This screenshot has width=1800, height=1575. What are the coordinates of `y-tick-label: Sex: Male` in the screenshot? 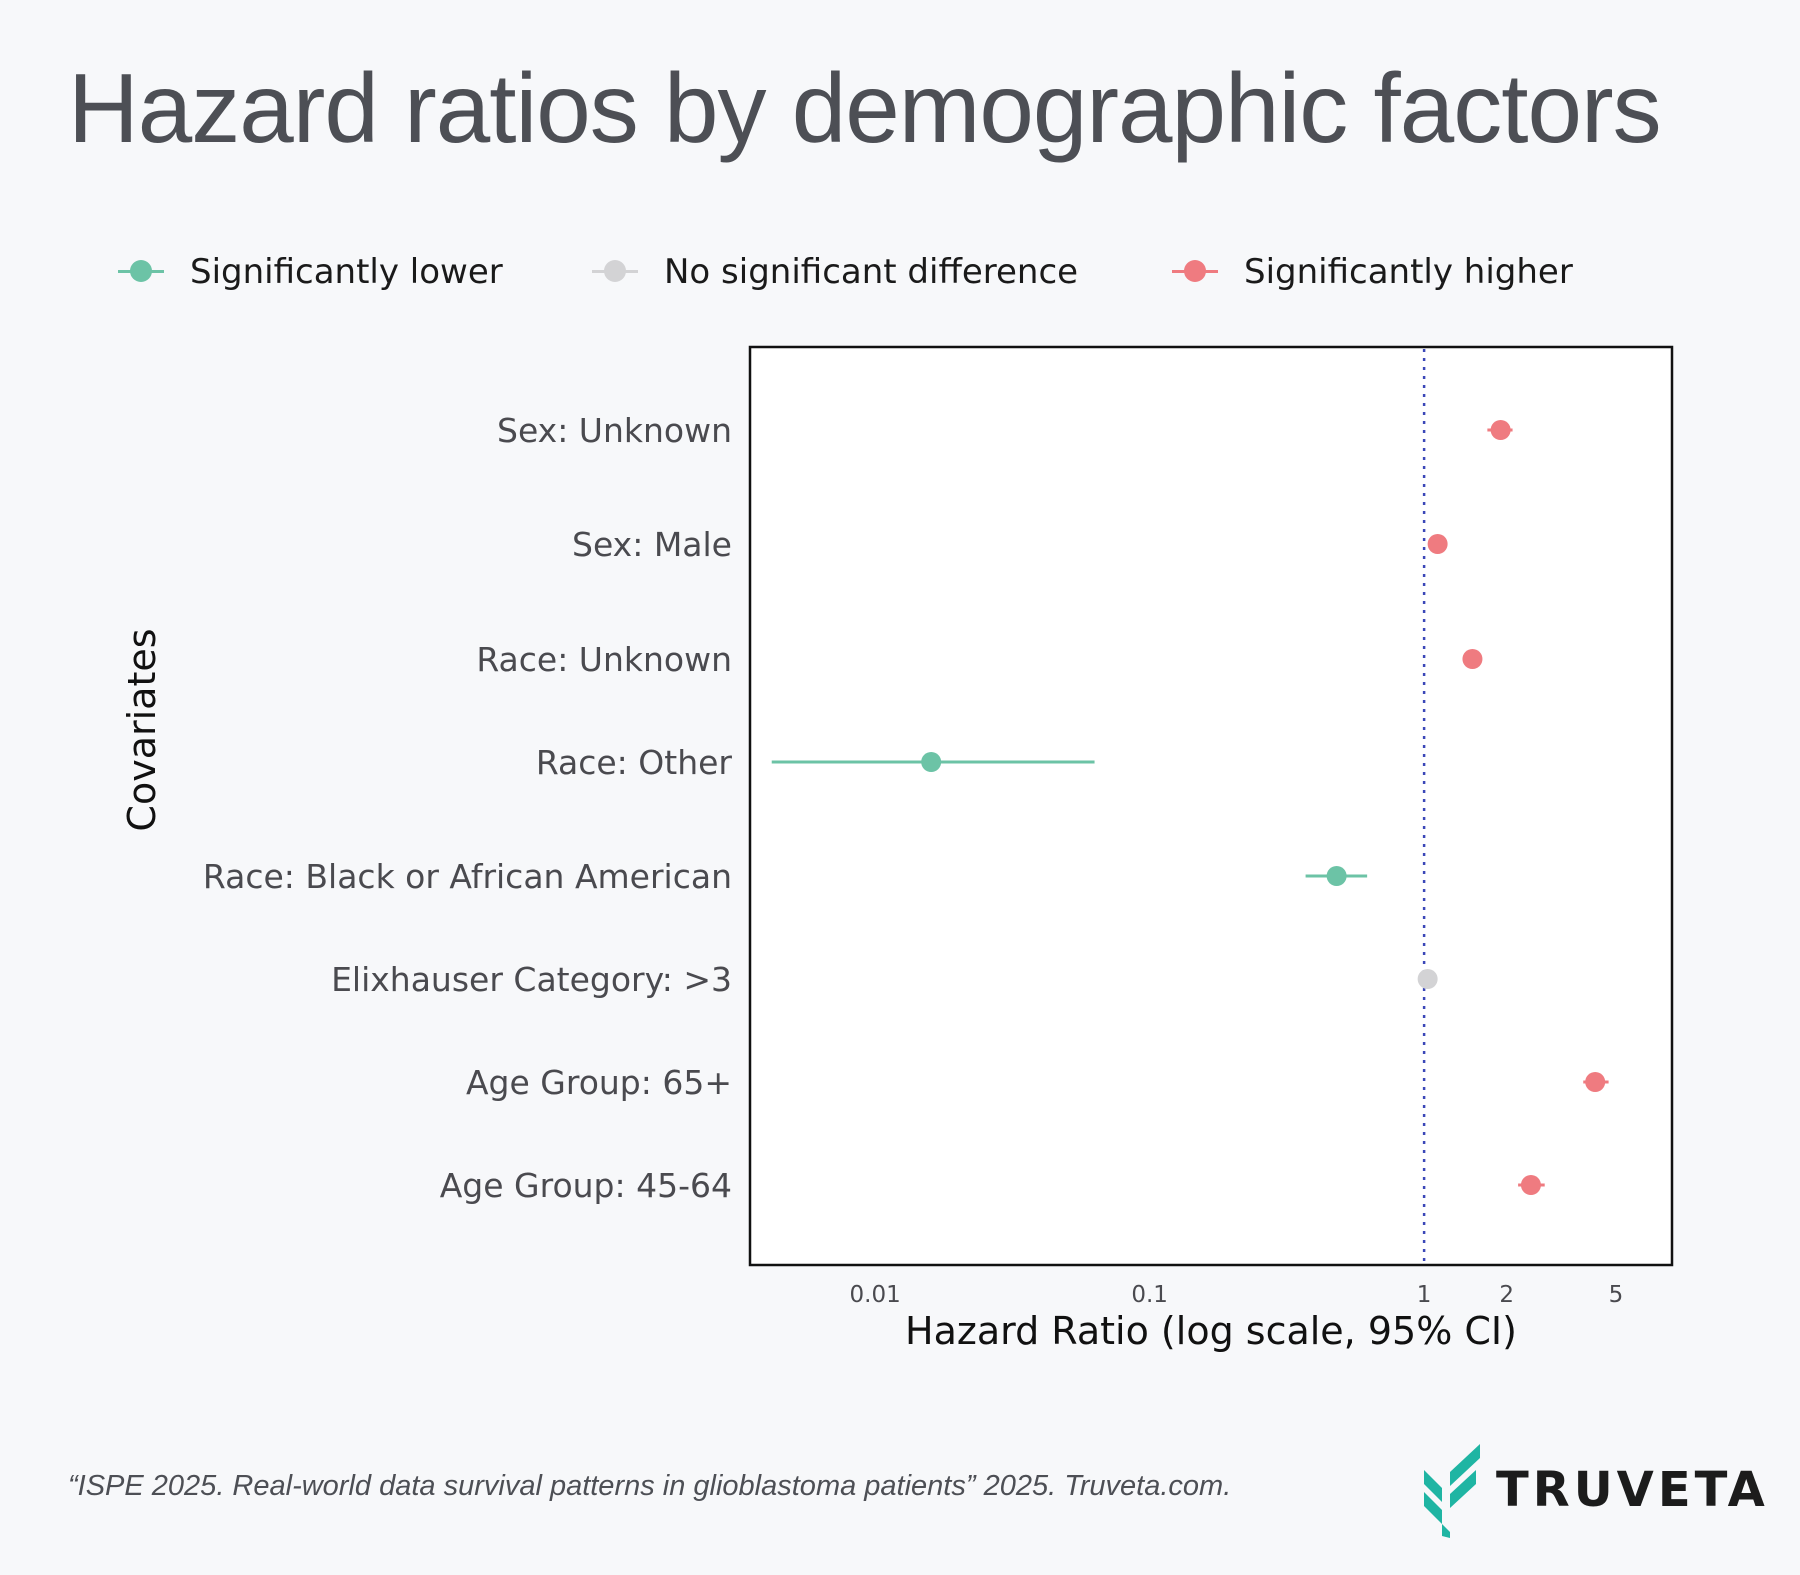 It's located at (652, 544).